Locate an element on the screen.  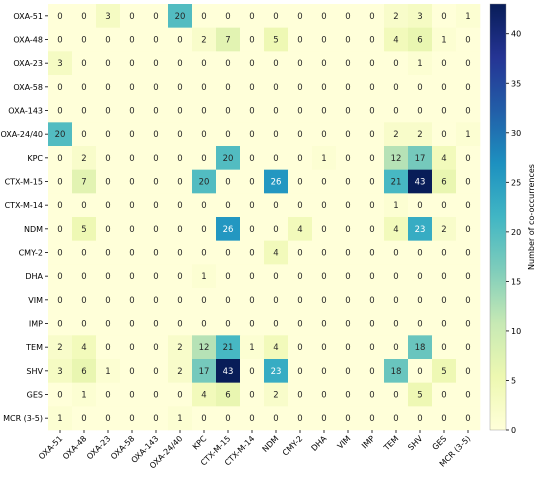
cell-value-label: 2 is located at coordinates (179, 348).